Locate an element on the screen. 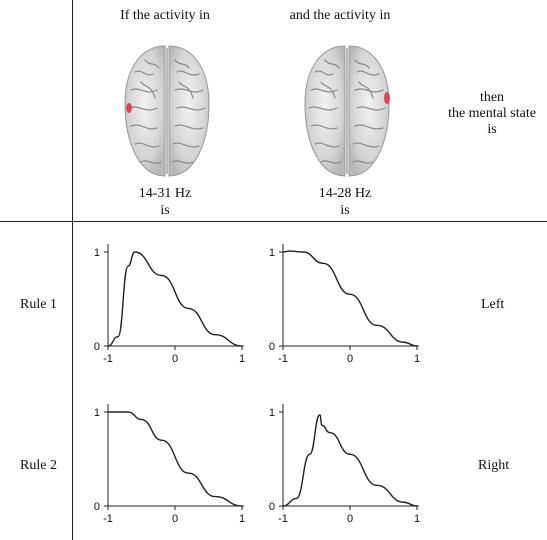 Image resolution: width=547 pixels, height=540 pixels. header-col2: and the activity in is located at coordinates (340, 15).